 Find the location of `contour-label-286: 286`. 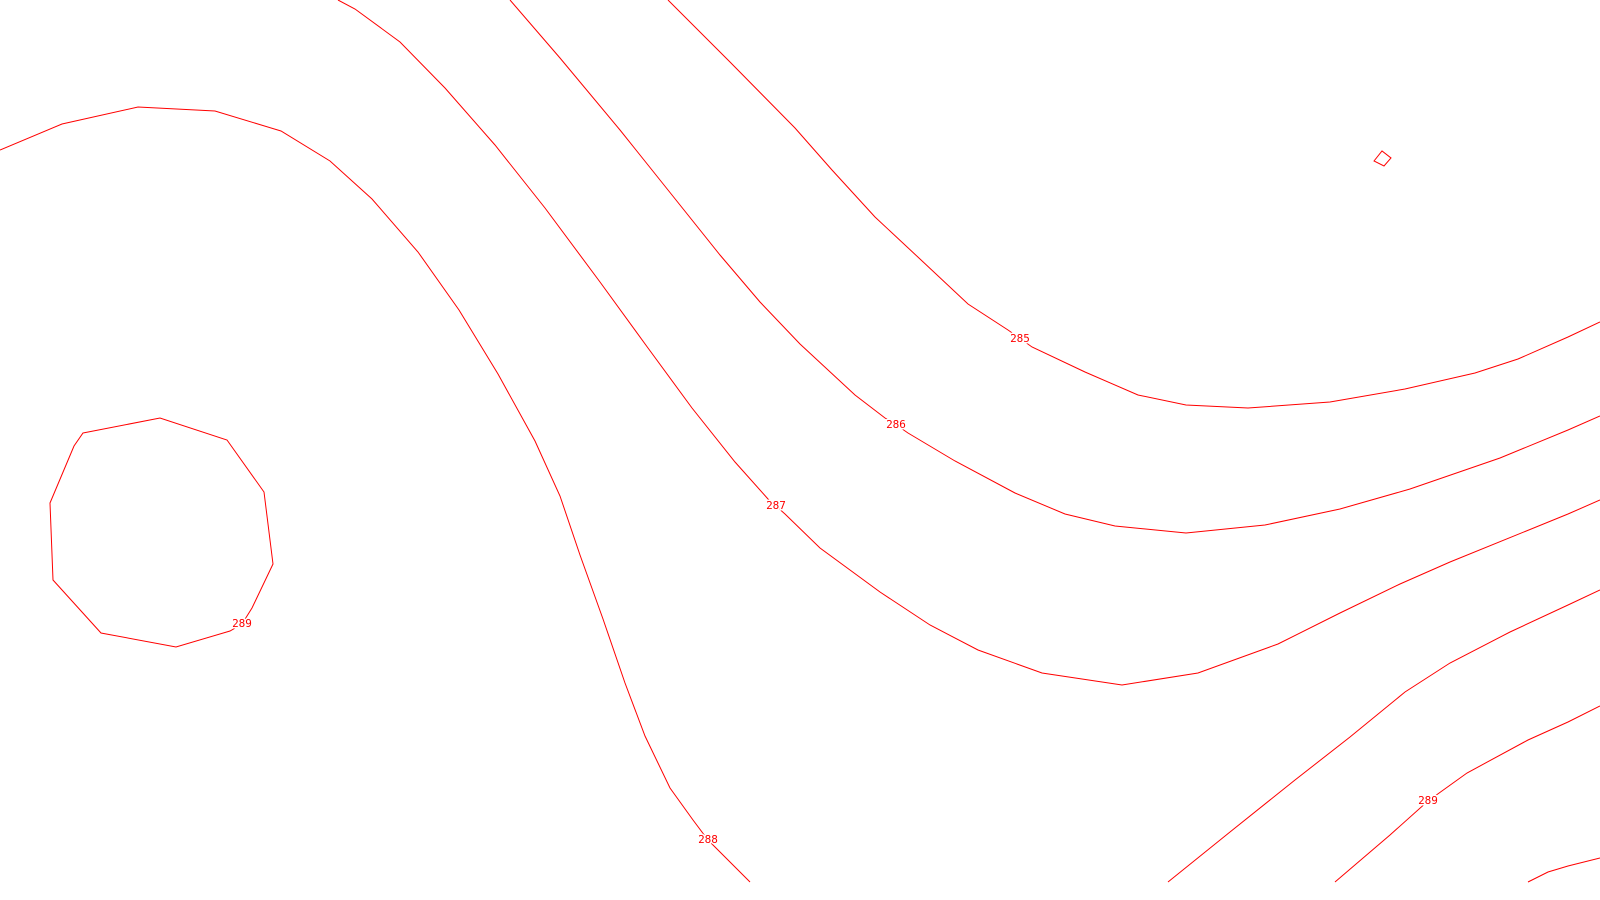

contour-label-286: 286 is located at coordinates (896, 424).